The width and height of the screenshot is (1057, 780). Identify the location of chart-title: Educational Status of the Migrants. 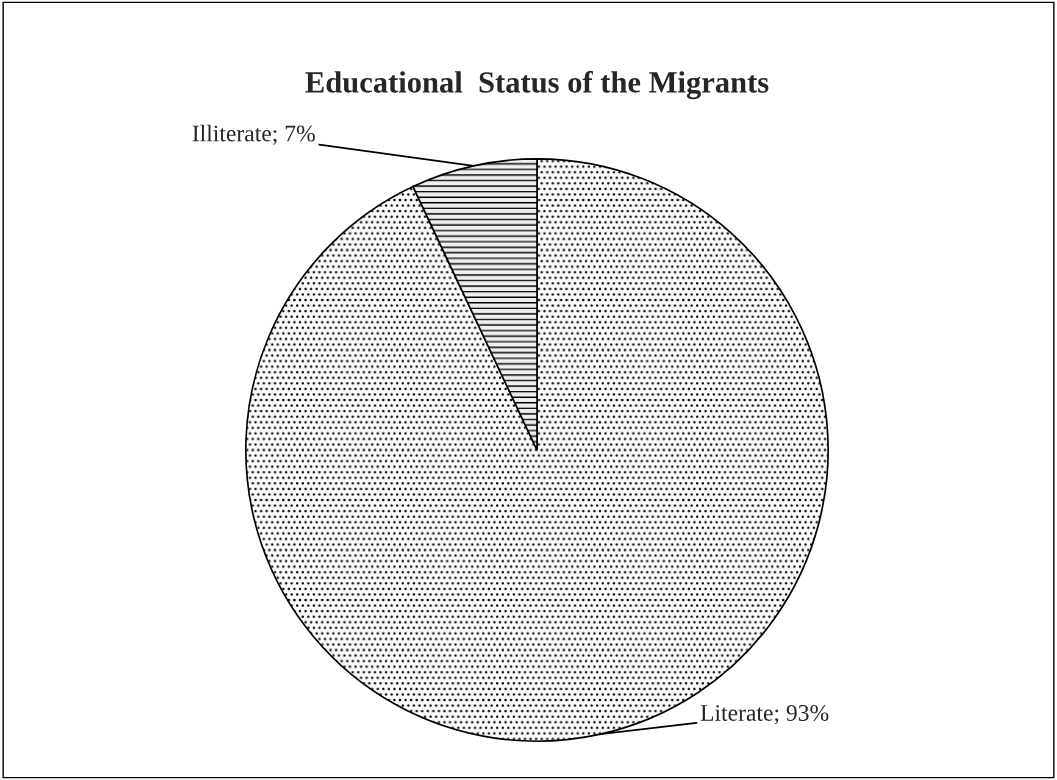
(537, 85).